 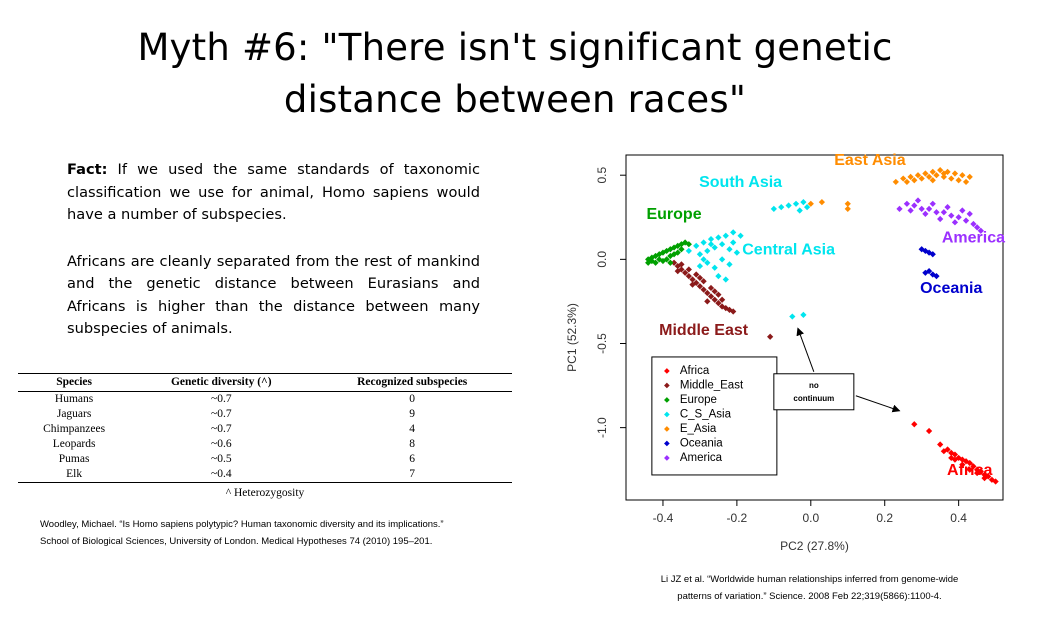 I want to click on table-row: Elk ~0.4 7, so click(x=265, y=475).